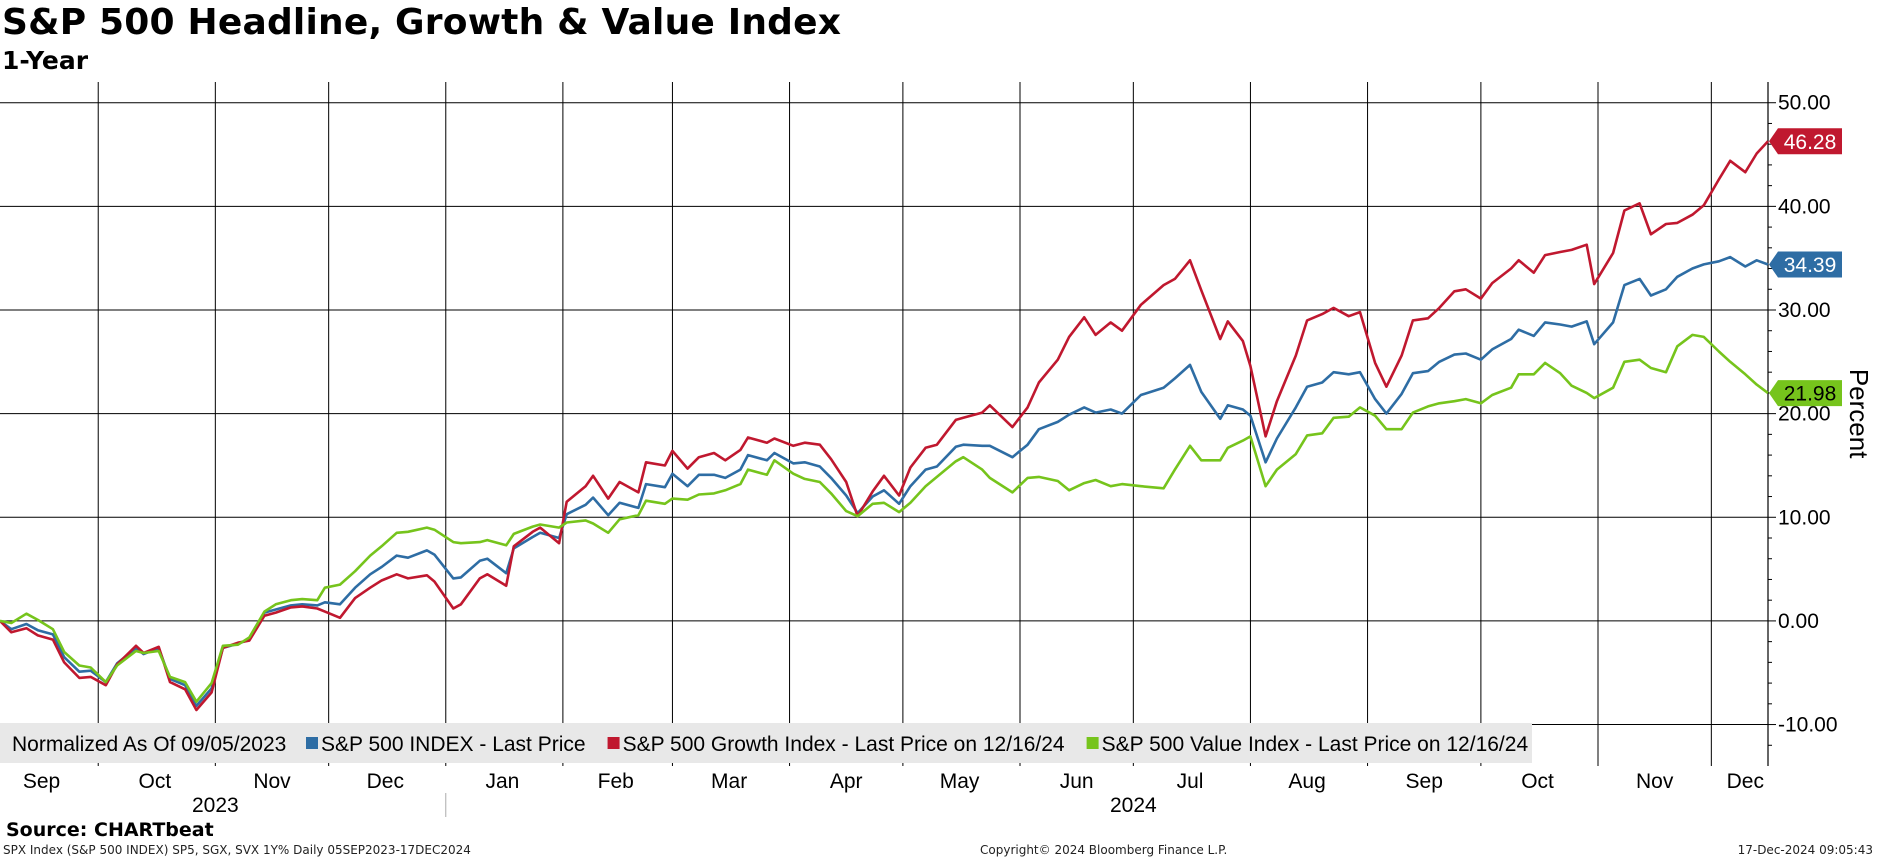  I want to click on timestamp: 17-Dec-2024 09:05:43, so click(1805, 850).